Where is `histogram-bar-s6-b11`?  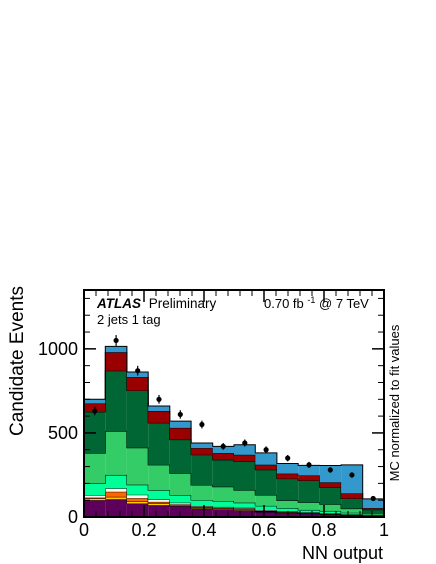 histogram-bar-s6-b11 is located at coordinates (330, 496).